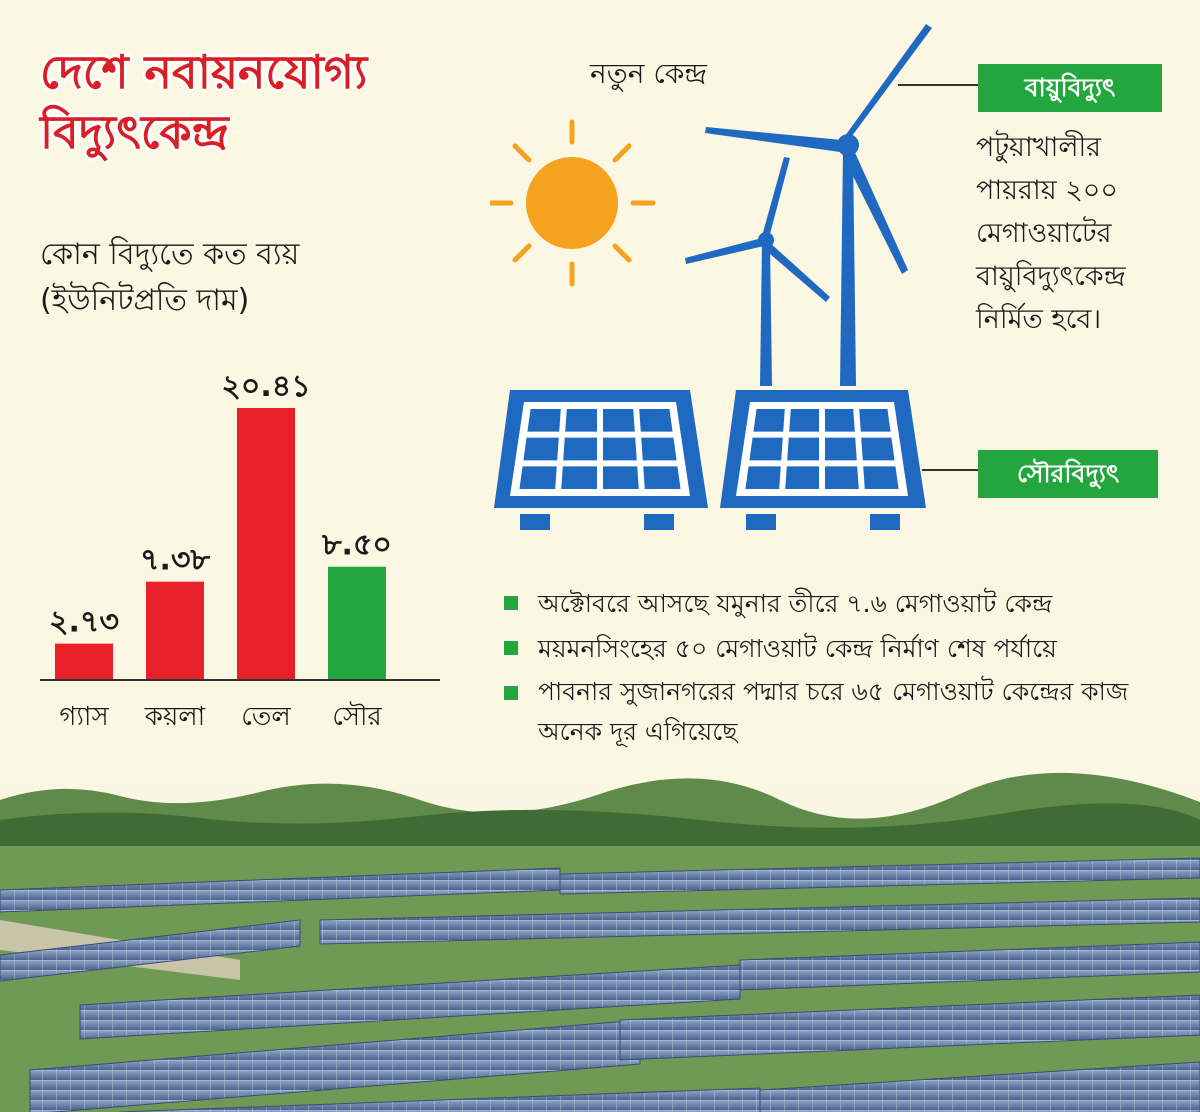 Image resolution: width=1200 pixels, height=1112 pixels. Describe the element at coordinates (357, 716) in the screenshot. I see `category-label: সৌর` at that location.